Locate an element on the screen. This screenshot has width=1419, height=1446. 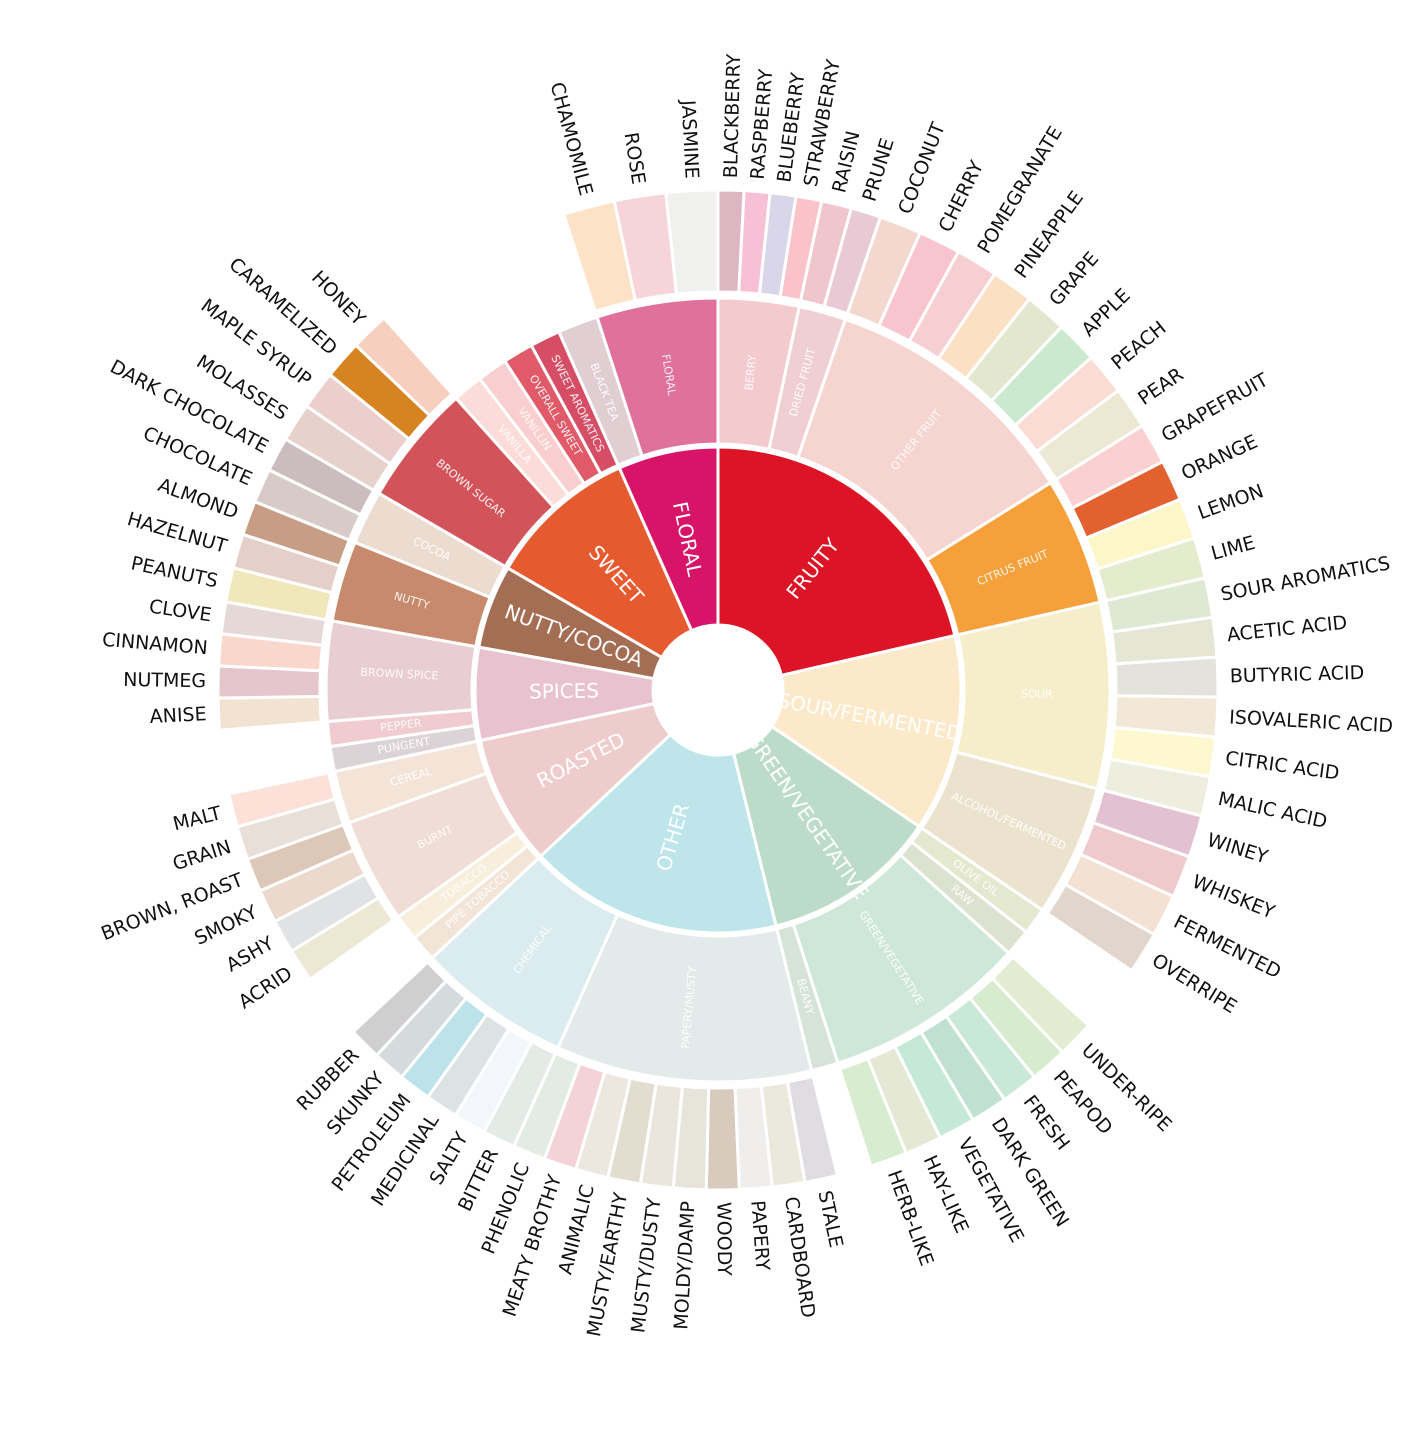
flavor-label: ORANGE is located at coordinates (1219, 458).